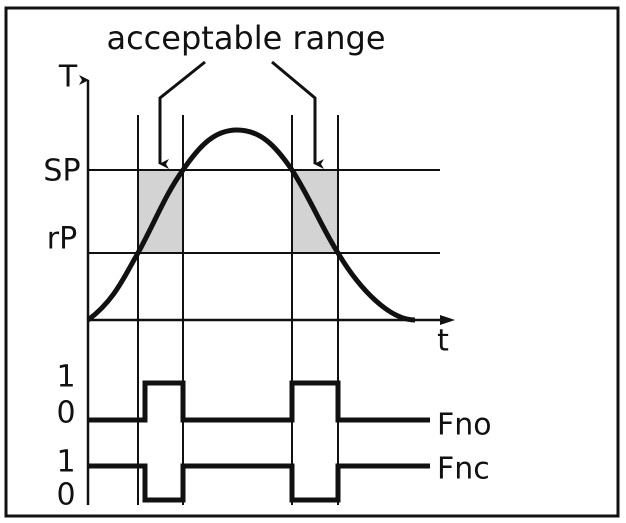 The width and height of the screenshot is (626, 523). Describe the element at coordinates (182, 114) in the screenshot. I see `annotation-arrow-left` at that location.